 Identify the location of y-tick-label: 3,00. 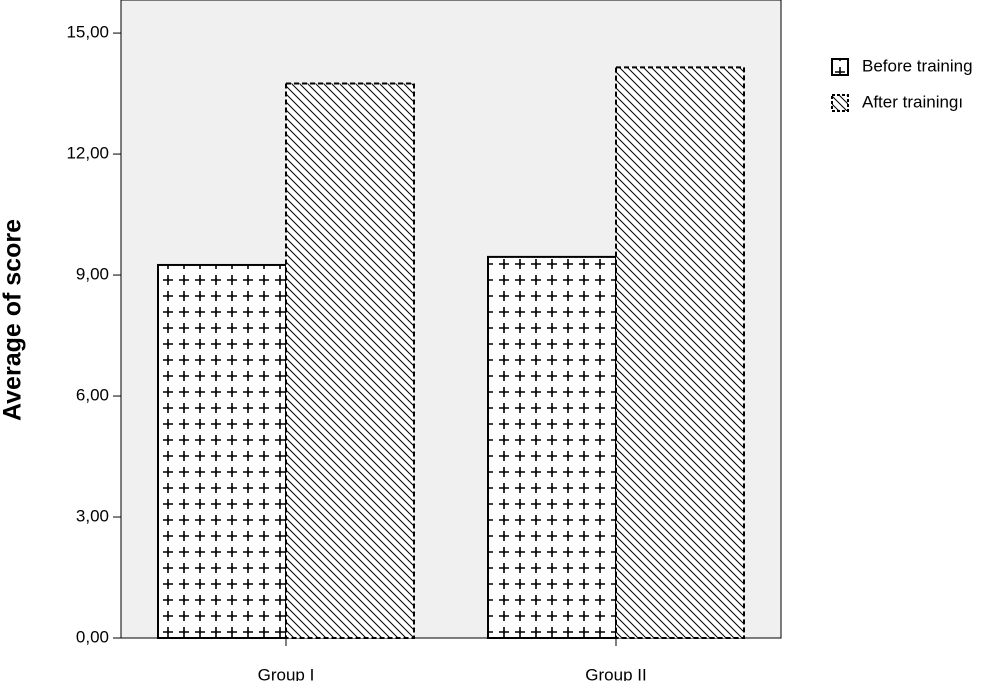
(92, 515).